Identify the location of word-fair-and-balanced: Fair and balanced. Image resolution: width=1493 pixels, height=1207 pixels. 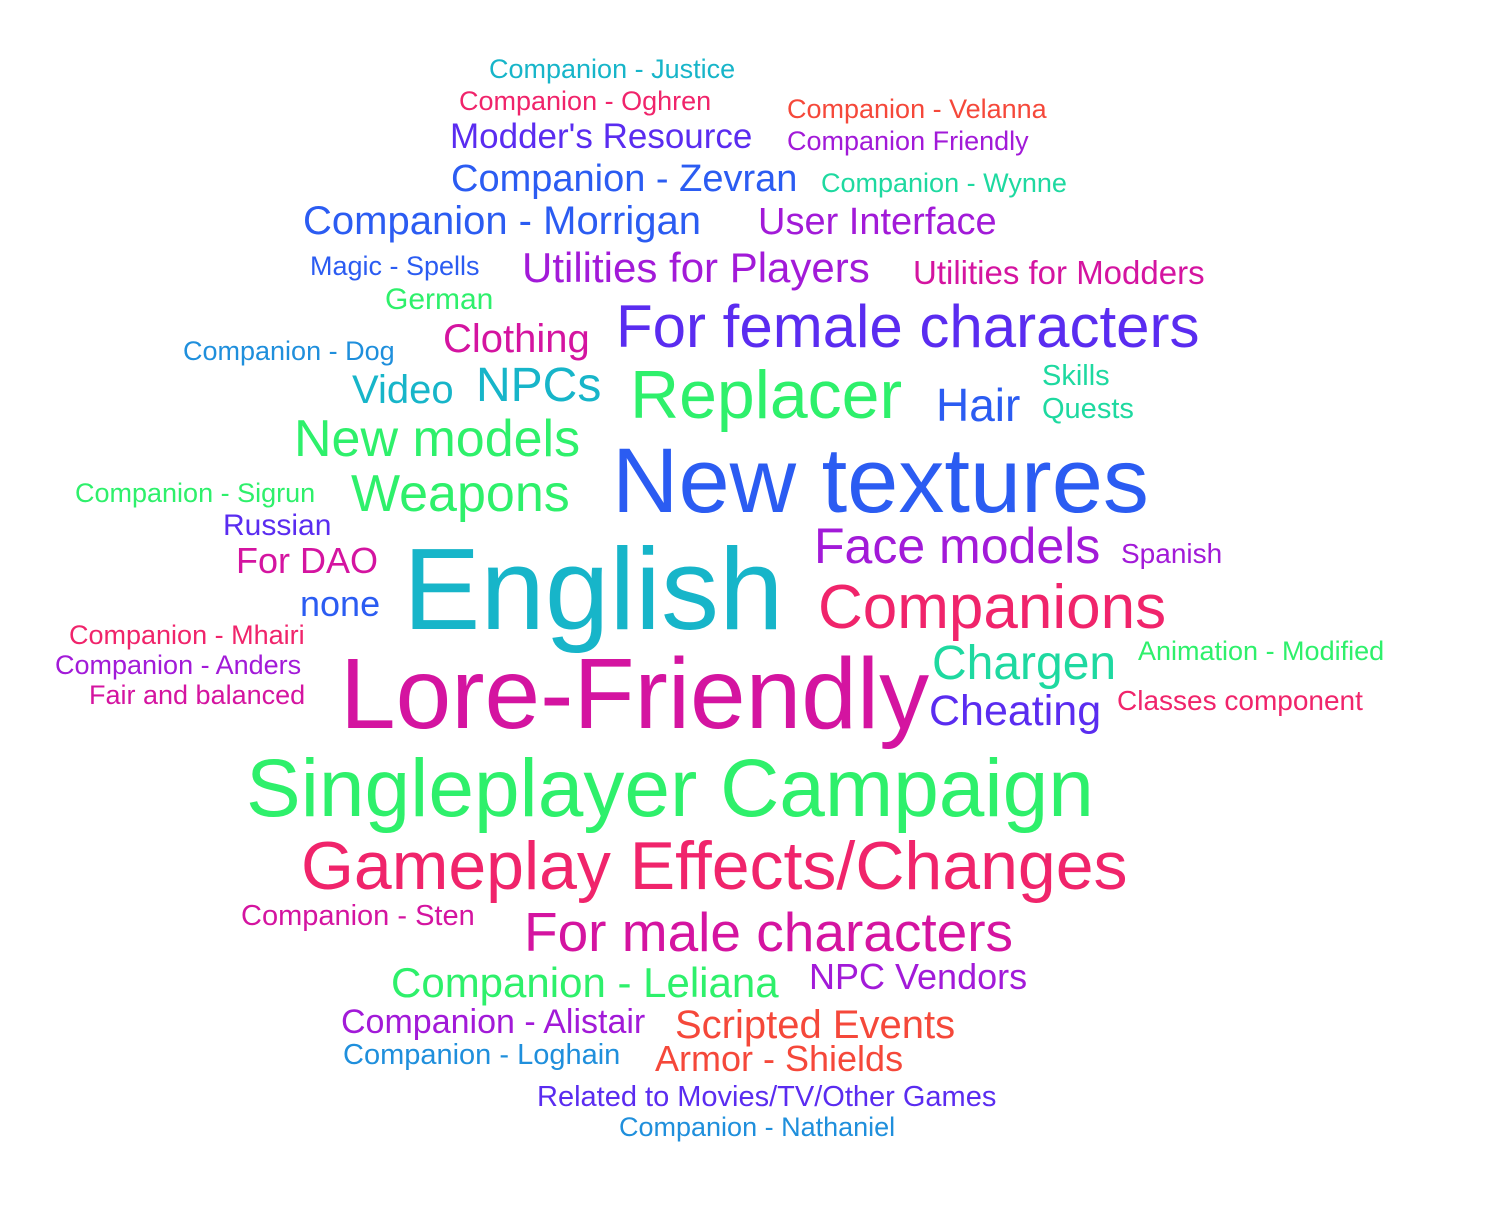
(197, 695).